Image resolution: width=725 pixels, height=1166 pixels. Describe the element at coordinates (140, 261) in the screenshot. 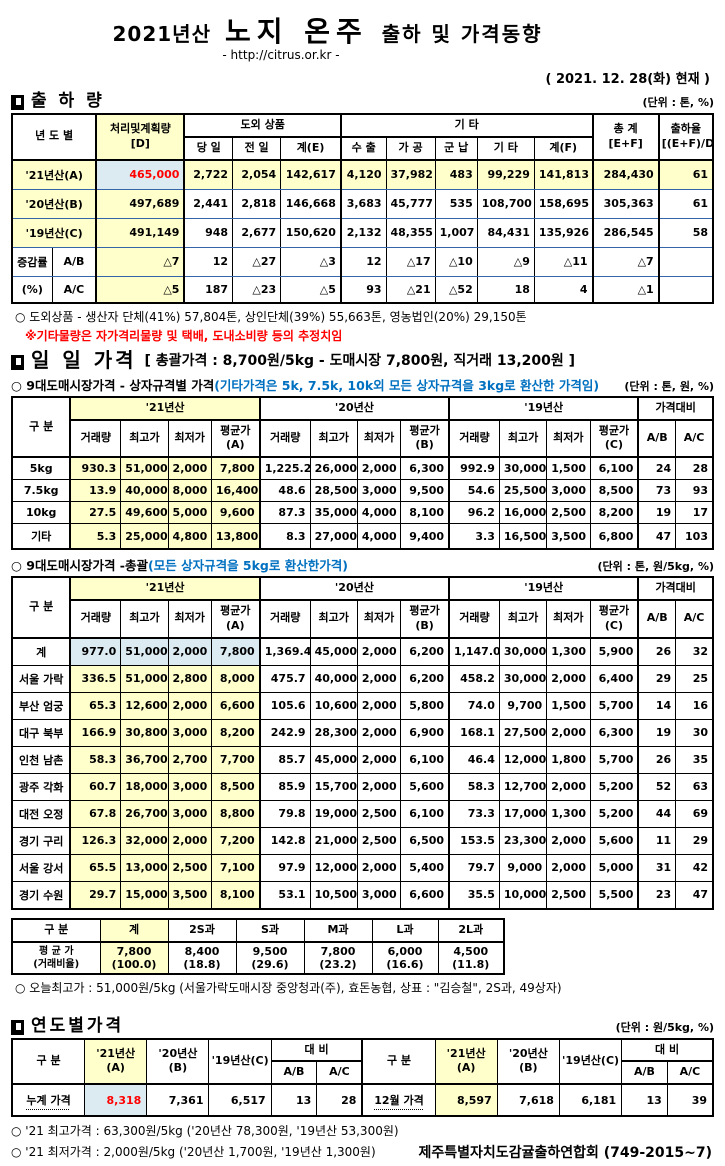

I see `data-cell: △7` at that location.